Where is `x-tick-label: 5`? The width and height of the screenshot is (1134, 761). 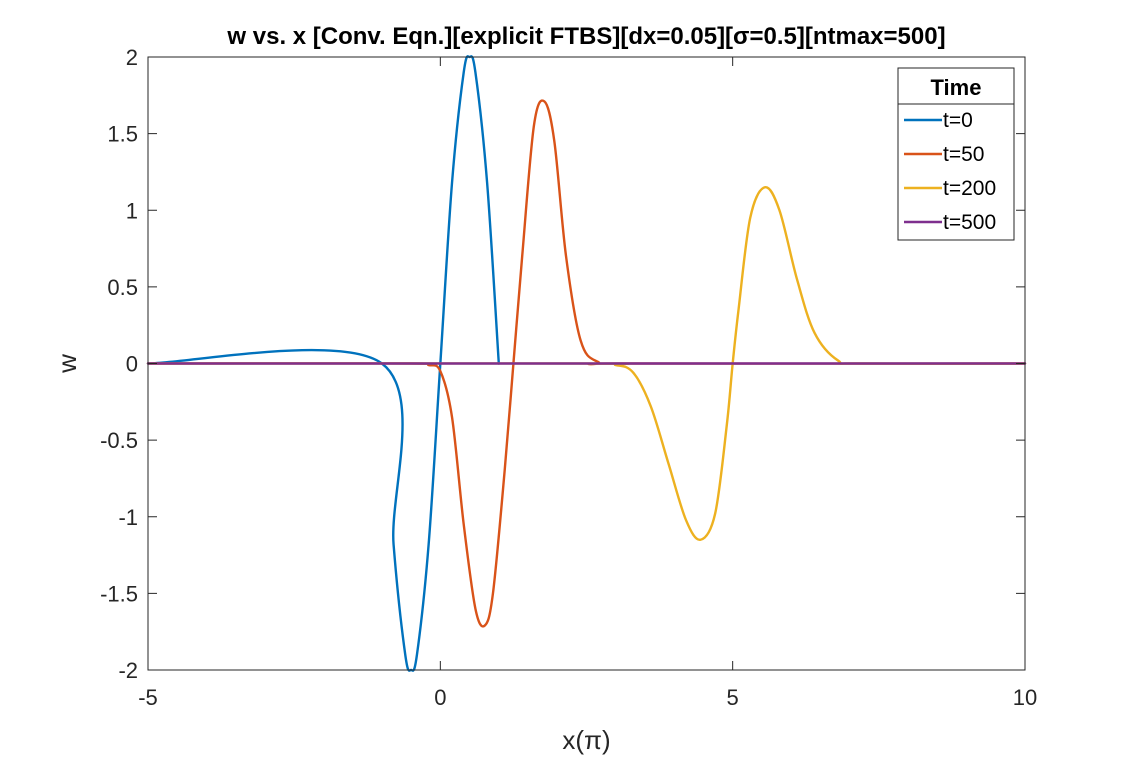 x-tick-label: 5 is located at coordinates (733, 697).